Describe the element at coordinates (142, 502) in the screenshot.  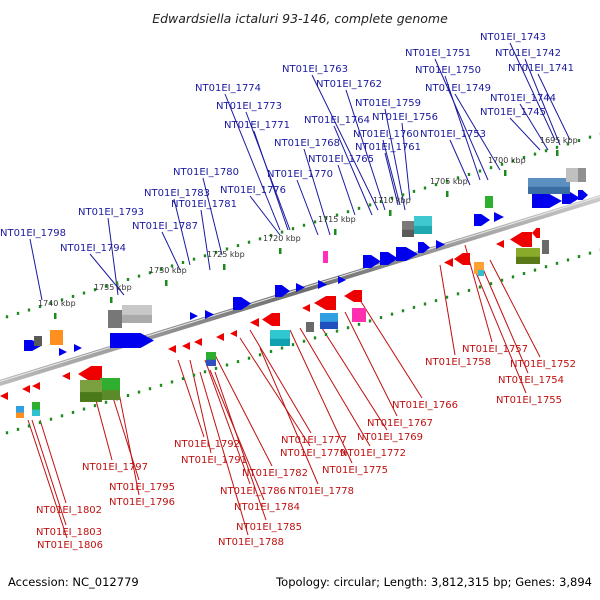
I see `reverse-gene-label: NT01EI_1796` at that location.